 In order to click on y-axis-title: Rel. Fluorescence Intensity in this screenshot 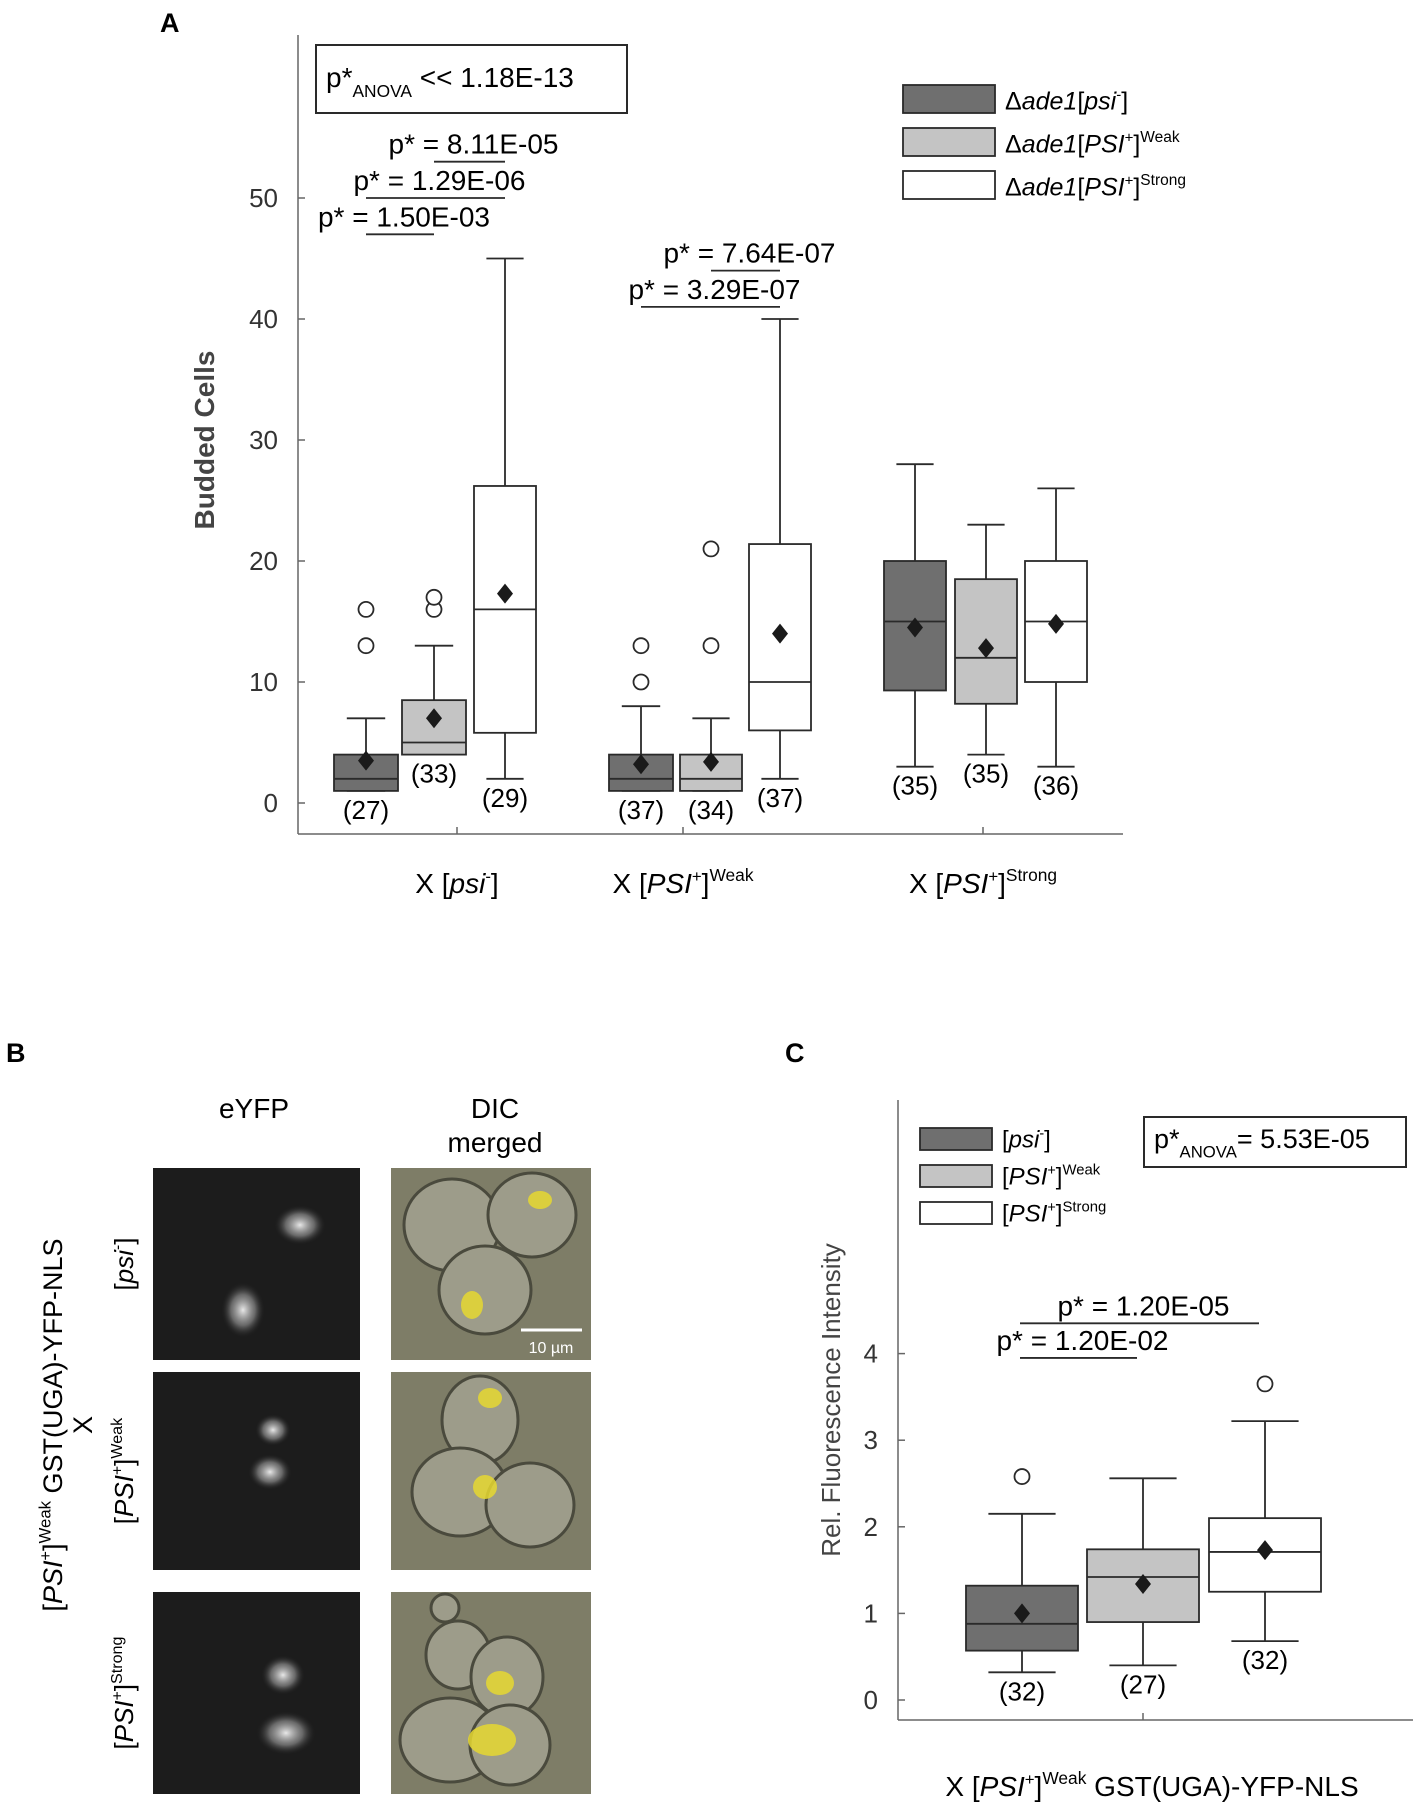, I will do `click(831, 1400)`.